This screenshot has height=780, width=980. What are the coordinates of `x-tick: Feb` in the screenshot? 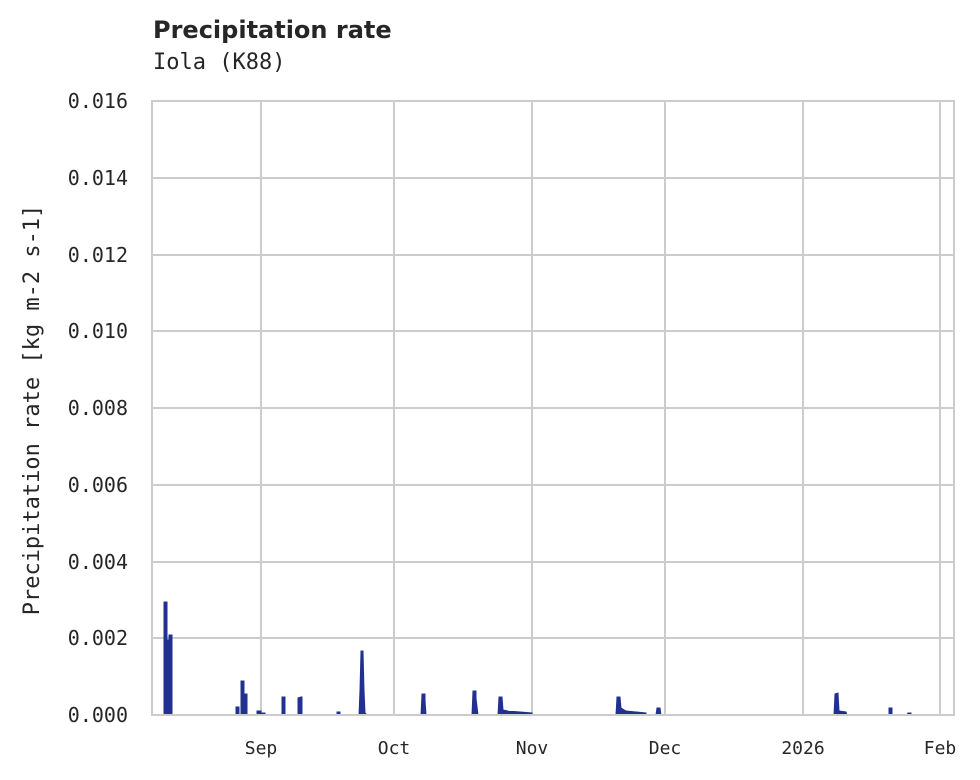 It's located at (940, 748).